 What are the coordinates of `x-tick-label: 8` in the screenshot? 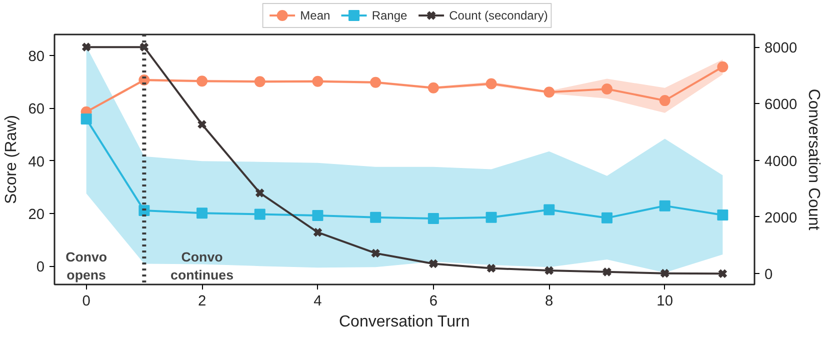 It's located at (549, 302).